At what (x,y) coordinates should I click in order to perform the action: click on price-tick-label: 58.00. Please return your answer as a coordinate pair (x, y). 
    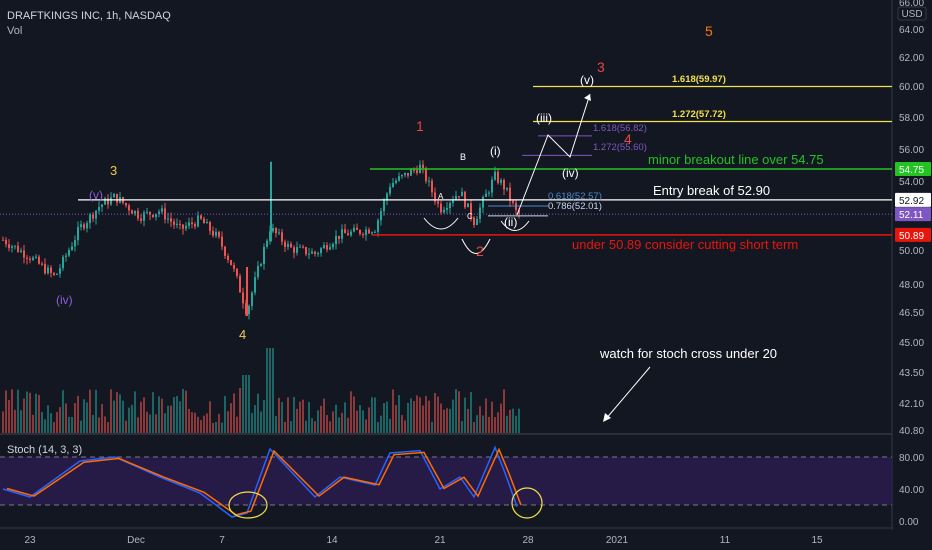
    Looking at the image, I should click on (911, 118).